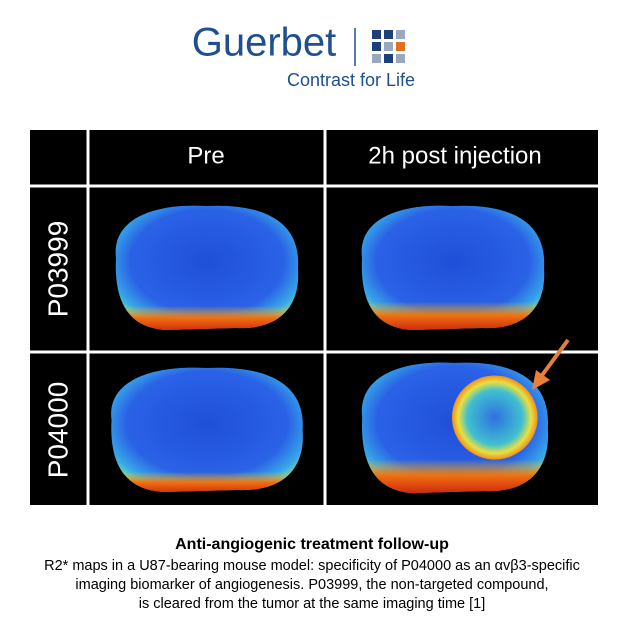 Image resolution: width=625 pixels, height=642 pixels. I want to click on row-header: P03999, so click(57, 269).